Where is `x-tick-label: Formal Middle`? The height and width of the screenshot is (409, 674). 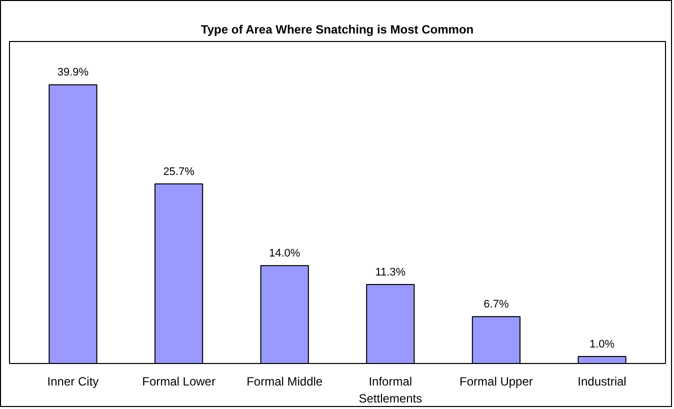
x-tick-label: Formal Middle is located at coordinates (284, 381).